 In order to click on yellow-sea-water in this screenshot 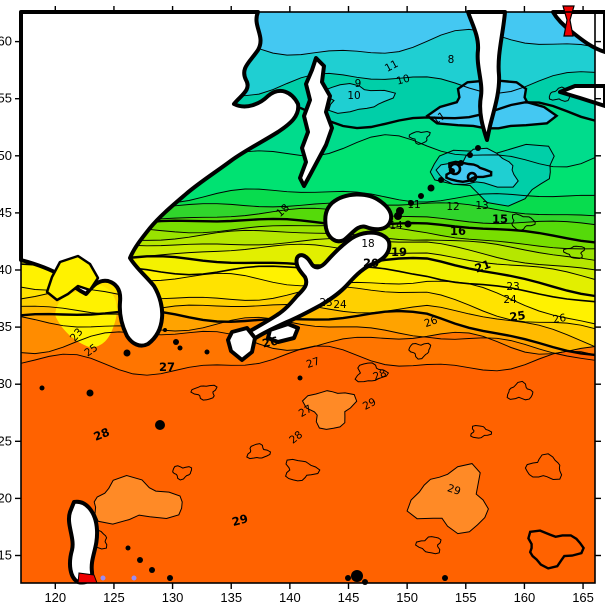, I will do `click(86, 316)`.